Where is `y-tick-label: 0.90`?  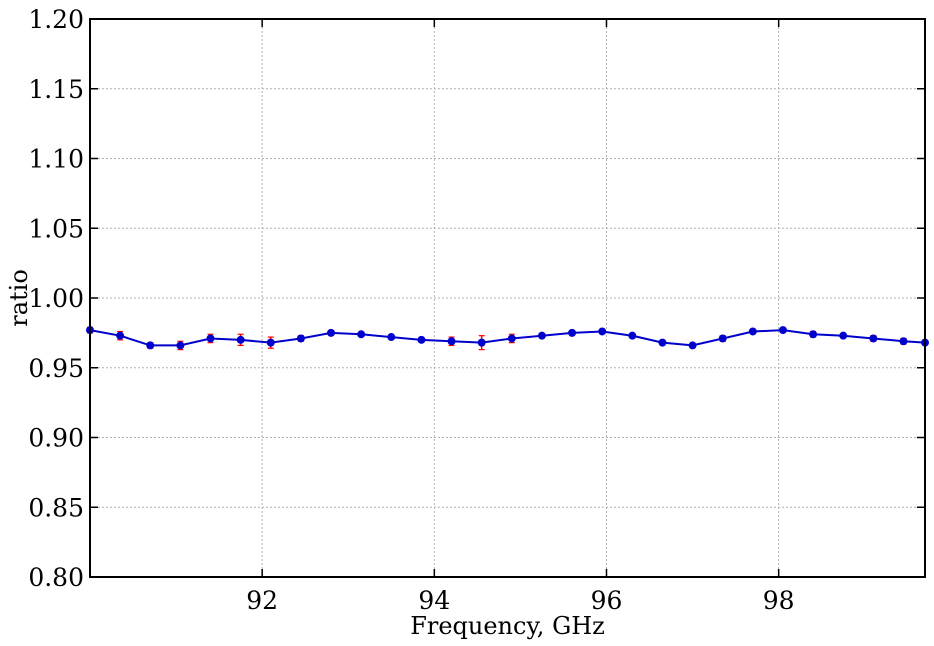
y-tick-label: 0.90 is located at coordinates (56, 438).